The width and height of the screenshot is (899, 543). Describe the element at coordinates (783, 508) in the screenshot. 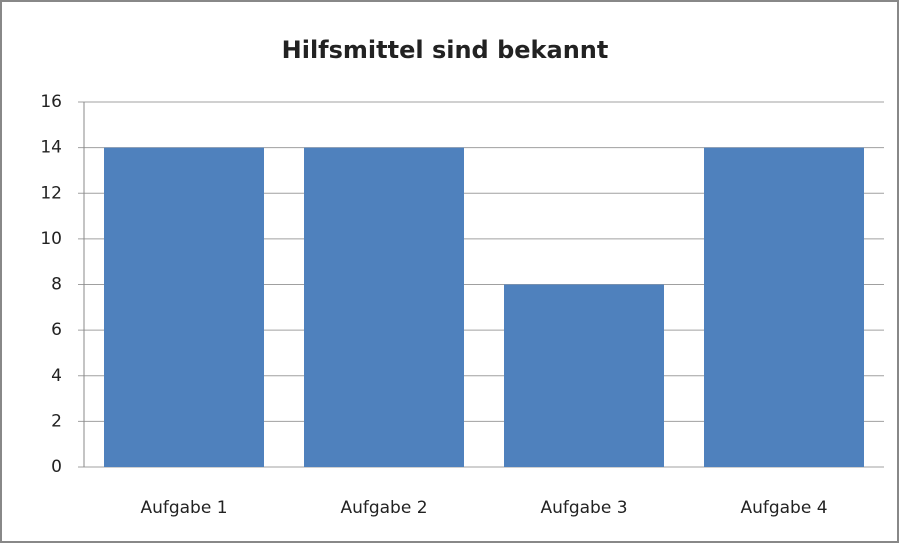

I see `x-tick-label: Aufgabe 4` at that location.